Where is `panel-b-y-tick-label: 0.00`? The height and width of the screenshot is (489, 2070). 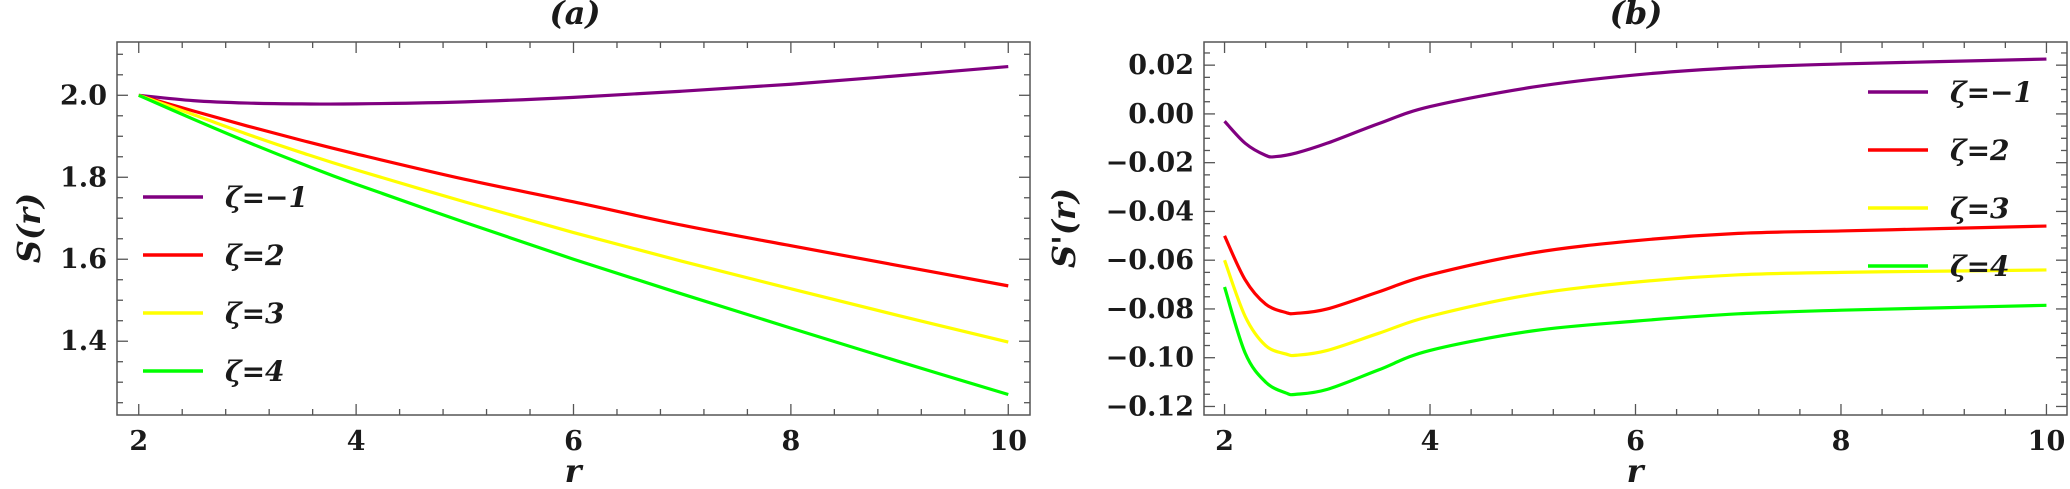 panel-b-y-tick-label: 0.00 is located at coordinates (1161, 114).